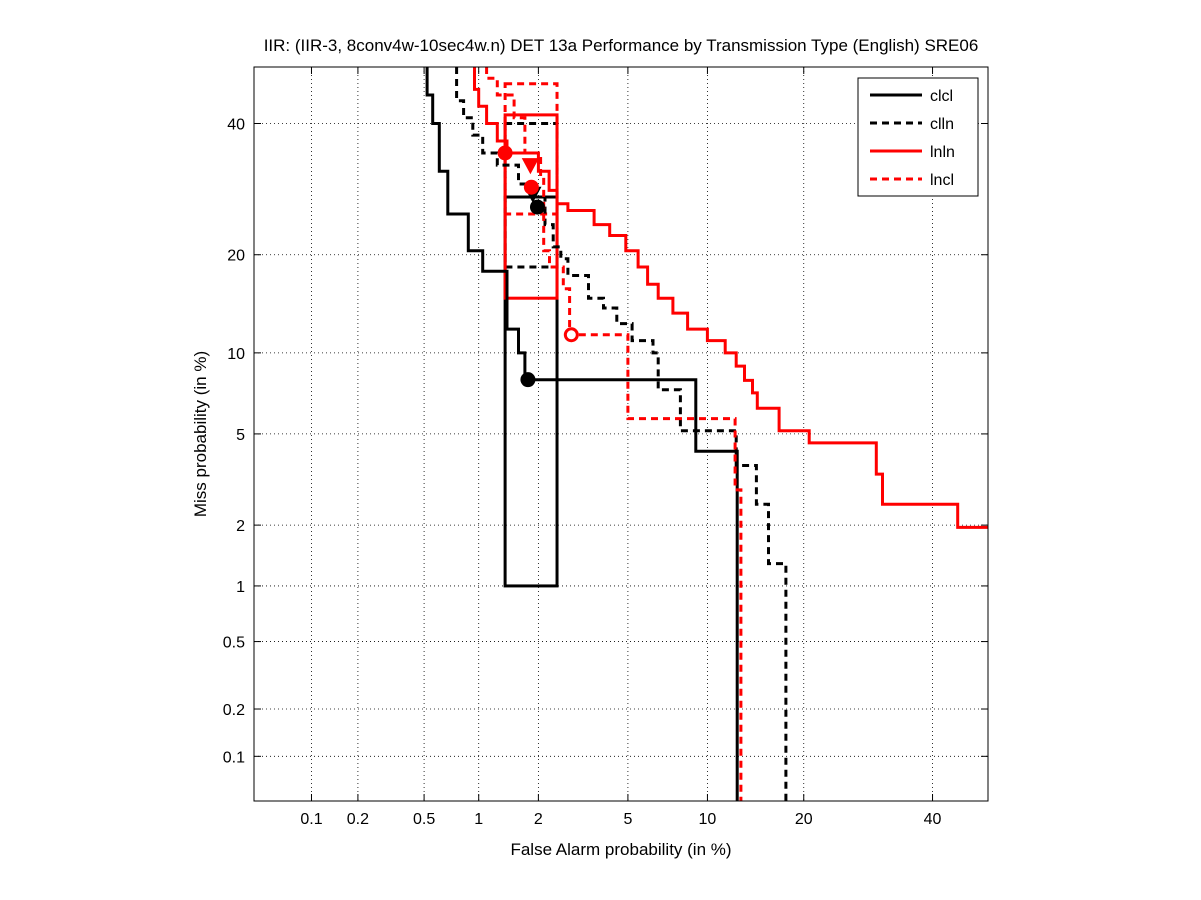 This screenshot has height=900, width=1201. Describe the element at coordinates (531, 149) in the screenshot. I see `confidence-box-lncl` at that location.